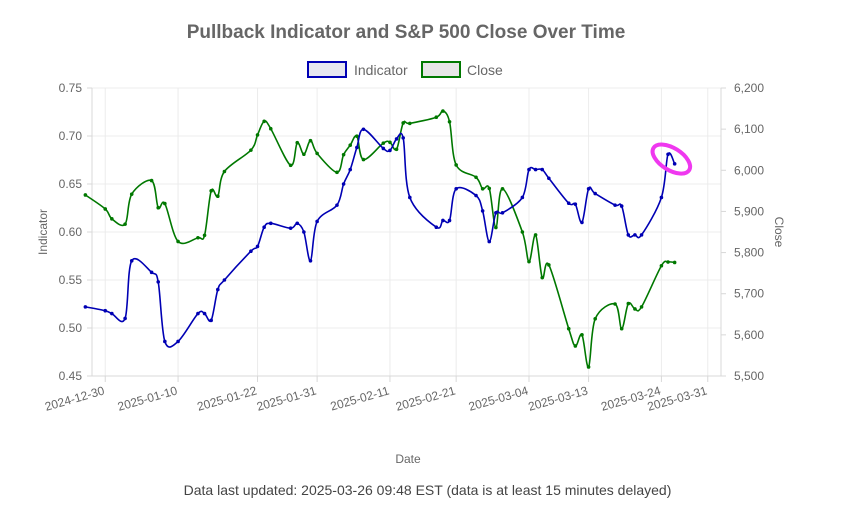 The width and height of the screenshot is (855, 513). I want to click on legend-item-indicator: Indicator, so click(357, 69).